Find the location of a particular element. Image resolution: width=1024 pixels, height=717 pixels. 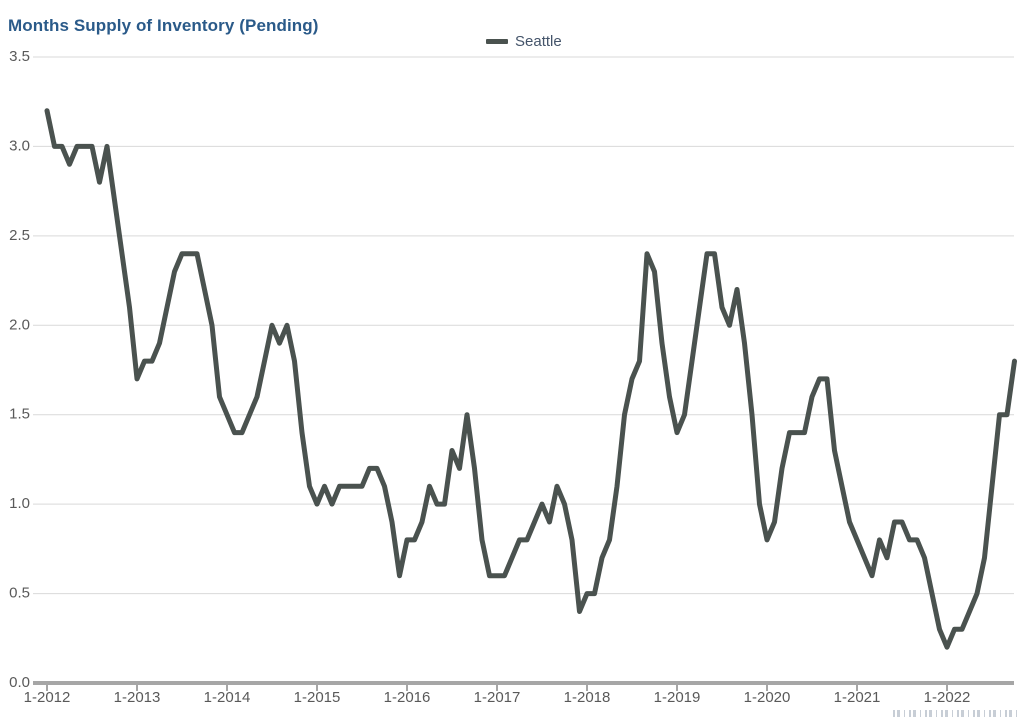

x-axis-label: 1-2019 is located at coordinates (677, 697).